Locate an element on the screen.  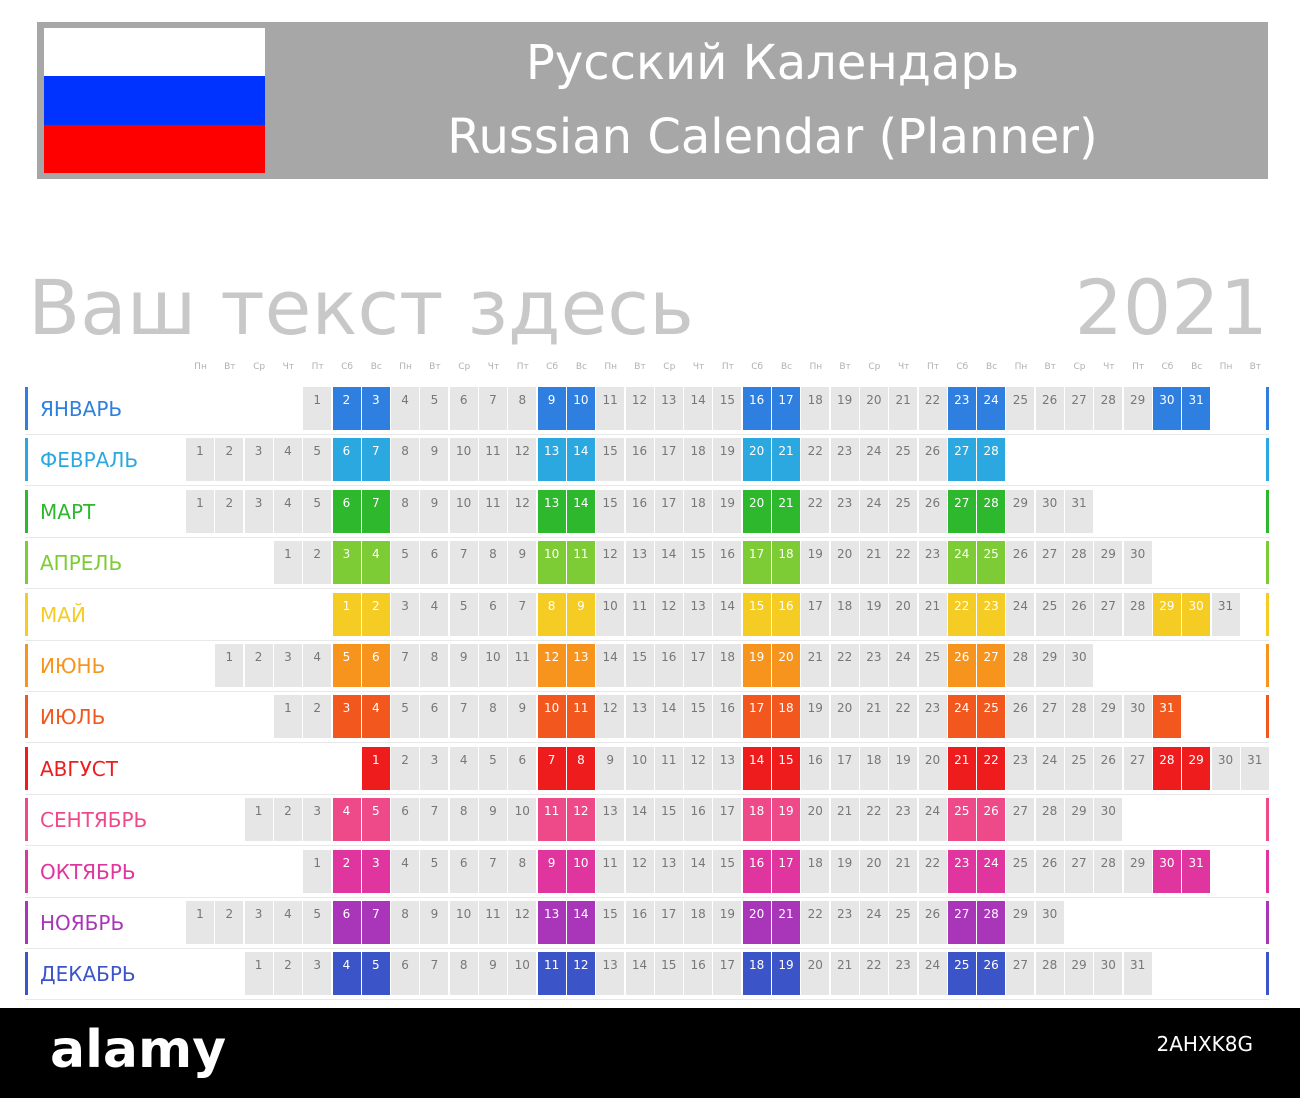
day-cell: 6 is located at coordinates (463, 871).